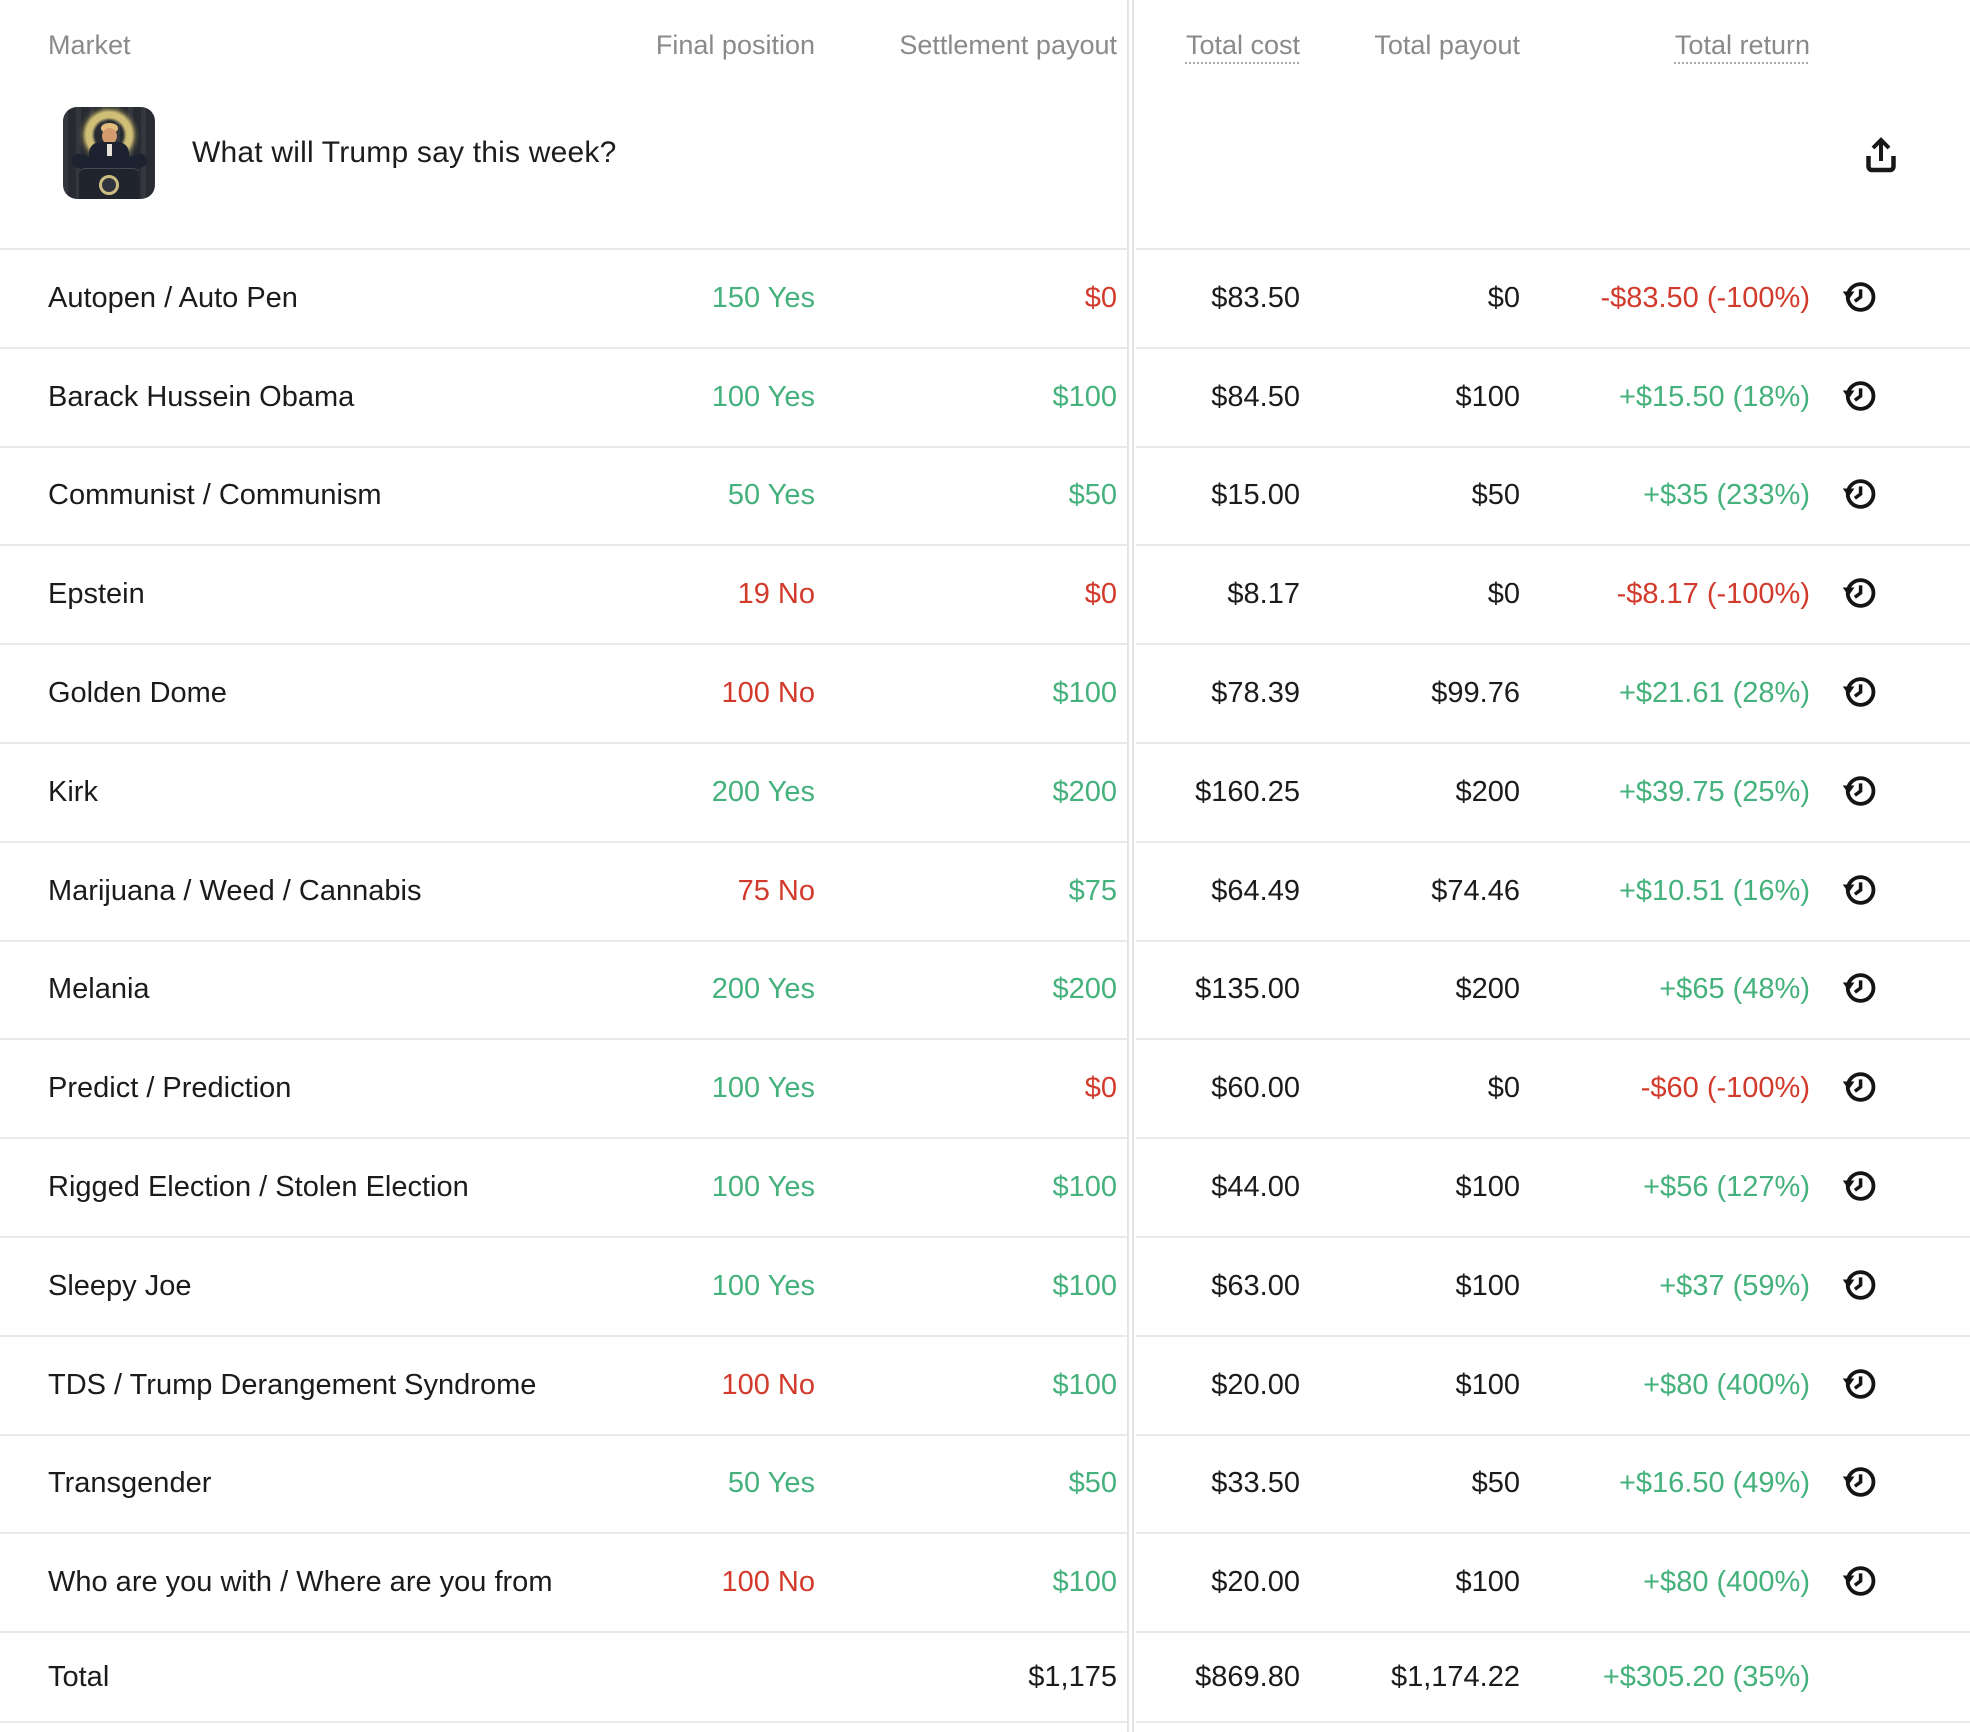 This screenshot has width=1970, height=1732. Describe the element at coordinates (99, 989) in the screenshot. I see `market-name: Melania` at that location.